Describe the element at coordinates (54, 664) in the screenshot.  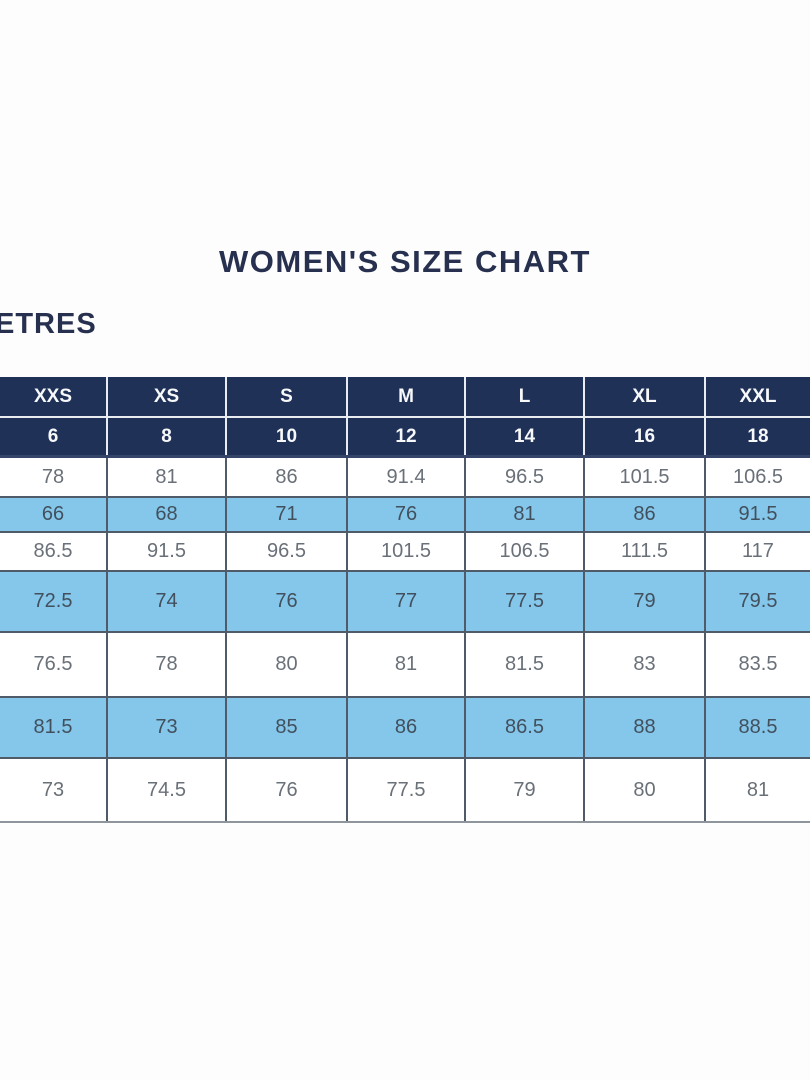
I see `measurement-cell: 76.5` at that location.